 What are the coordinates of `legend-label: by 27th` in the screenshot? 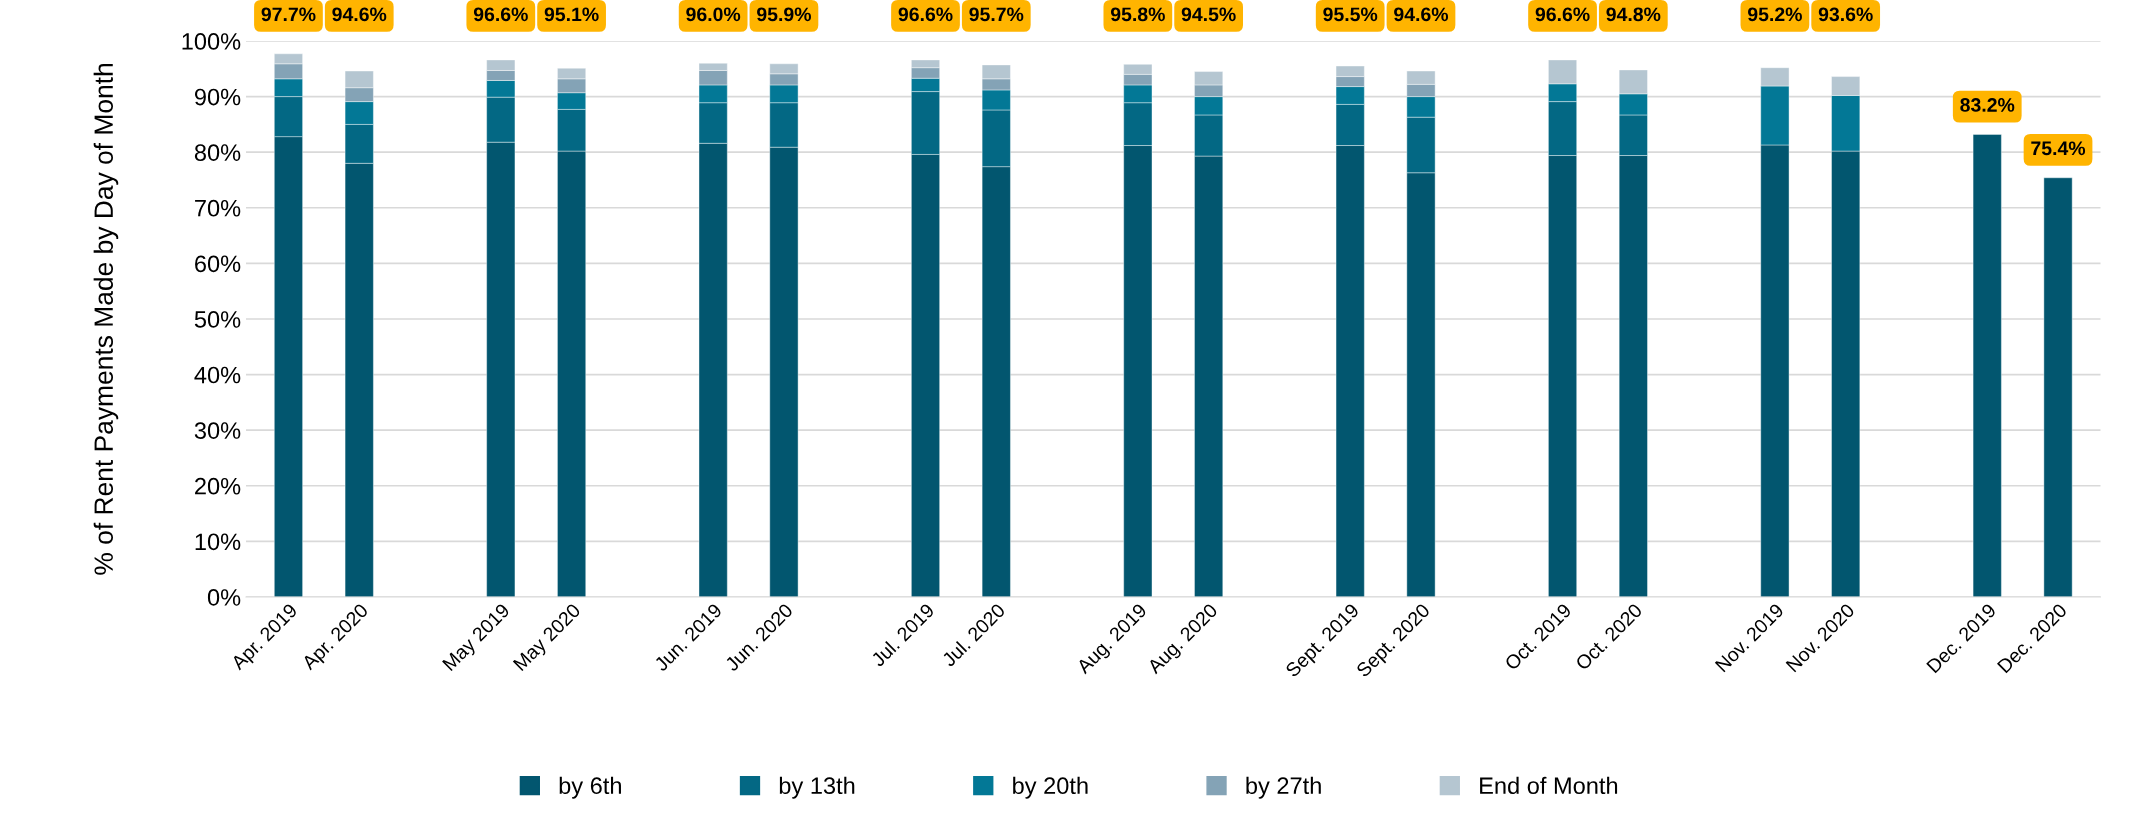 It's located at (1283, 787).